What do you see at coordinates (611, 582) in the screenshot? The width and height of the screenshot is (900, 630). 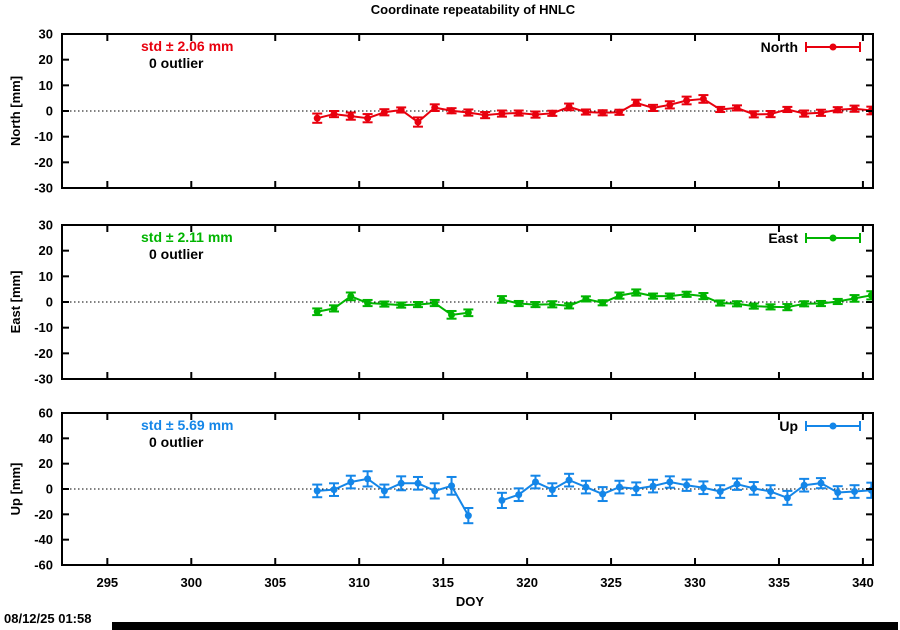 I see `x-tick-label: 325` at bounding box center [611, 582].